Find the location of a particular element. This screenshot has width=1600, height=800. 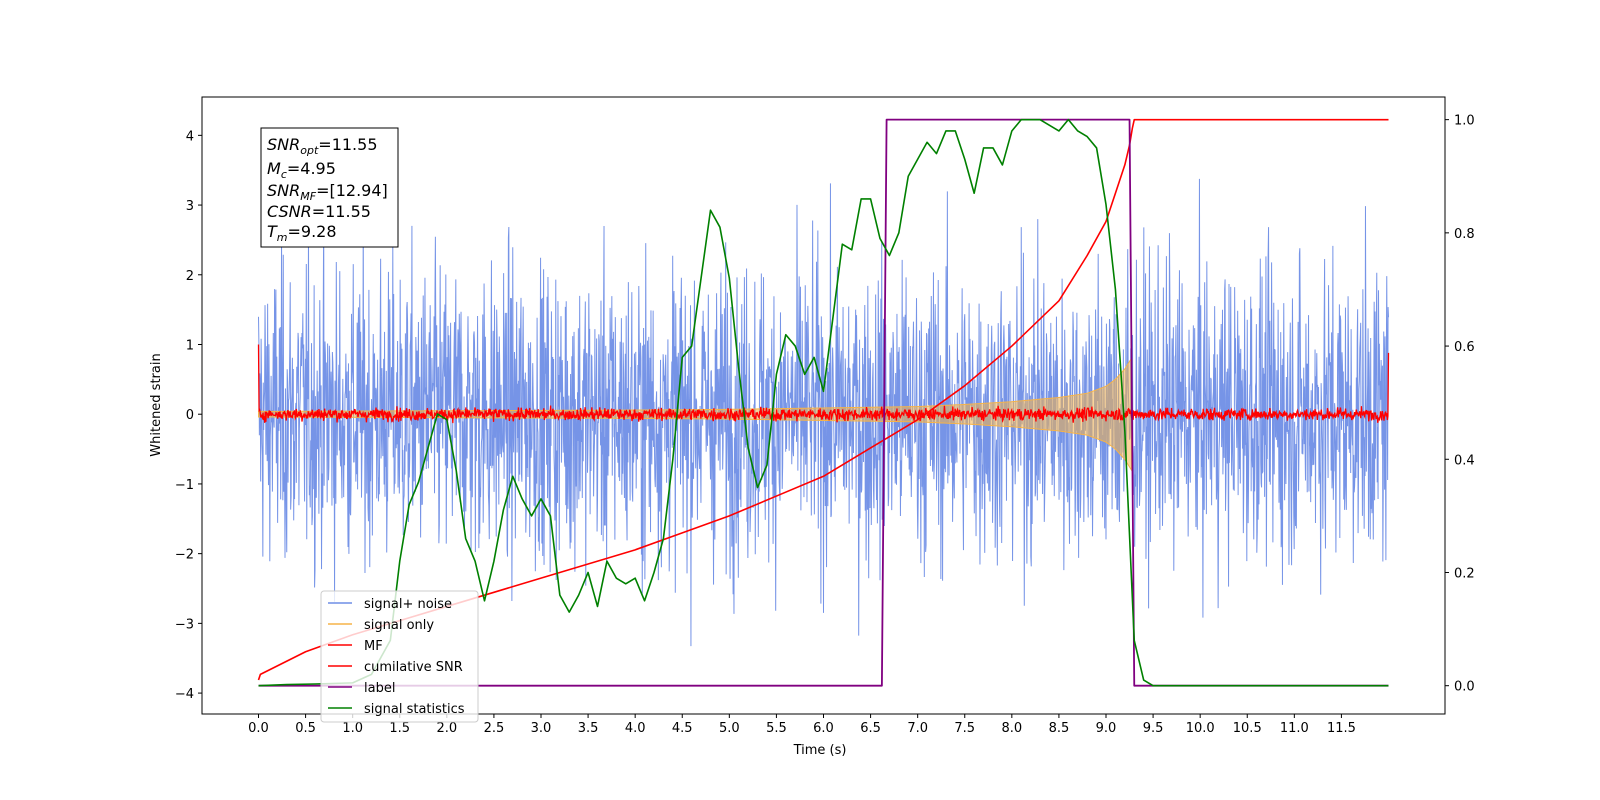

y-right-tick-label: 0.4 is located at coordinates (1464, 460).